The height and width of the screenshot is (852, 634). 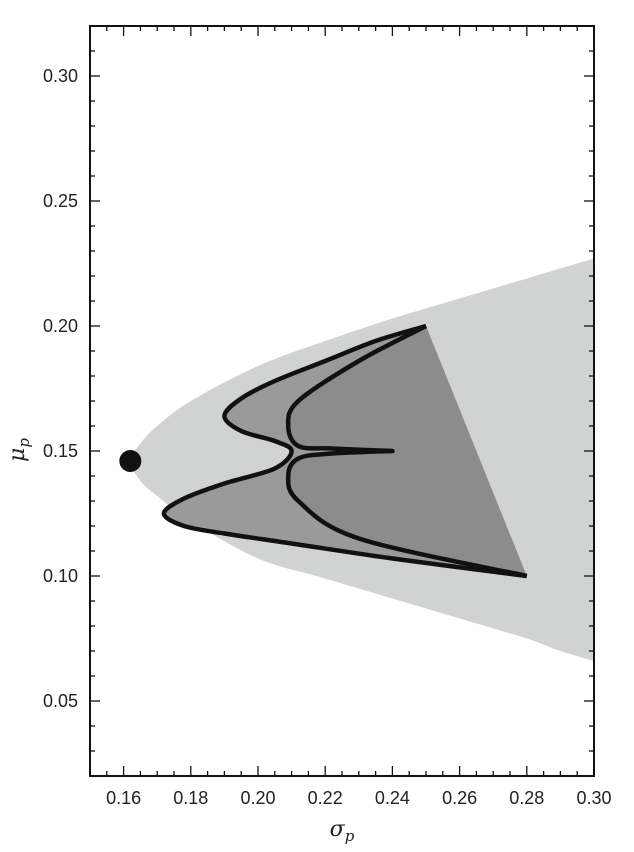 What do you see at coordinates (60, 388) in the screenshot?
I see `y-tick-labels: 0.05 0.10 0.15 0.20 0.25 0.30` at bounding box center [60, 388].